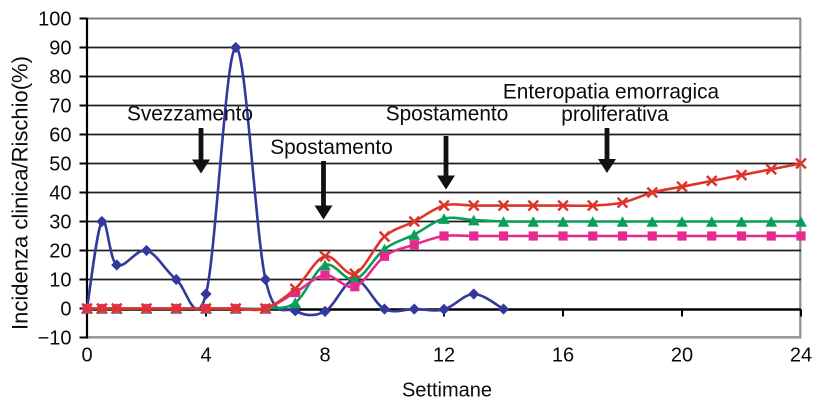 This screenshot has height=416, width=820. Describe the element at coordinates (60, 136) in the screenshot. I see `svg-text: 60` at that location.